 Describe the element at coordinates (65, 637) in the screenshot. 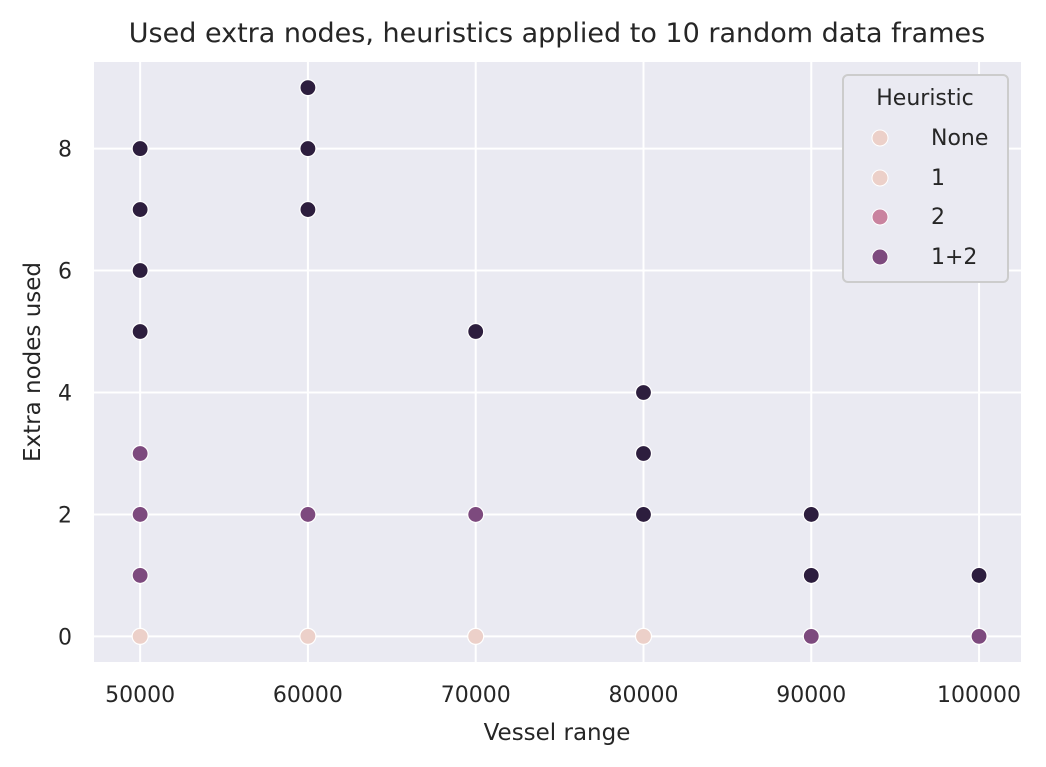

I see `y-tick-label: 0` at that location.